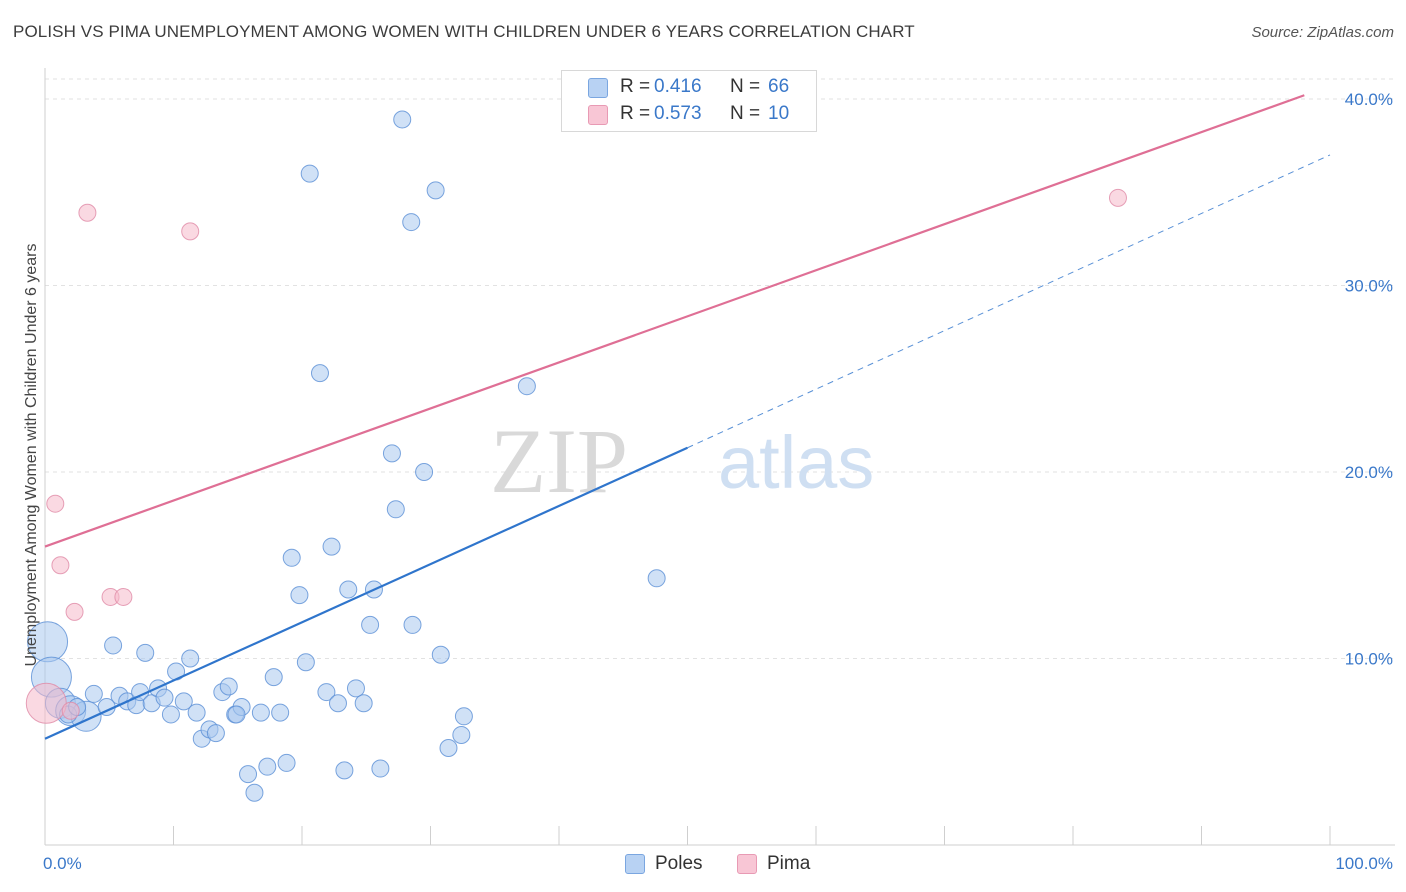  What do you see at coordinates (1369, 99) in the screenshot?
I see `y-tick-label: 40.0%` at bounding box center [1369, 99].